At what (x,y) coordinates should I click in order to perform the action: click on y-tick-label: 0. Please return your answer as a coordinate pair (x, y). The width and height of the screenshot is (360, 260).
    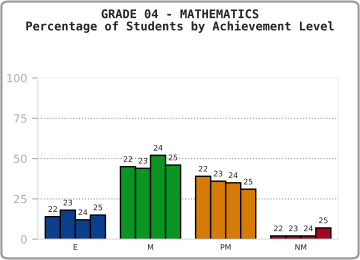
    Looking at the image, I should click on (24, 239).